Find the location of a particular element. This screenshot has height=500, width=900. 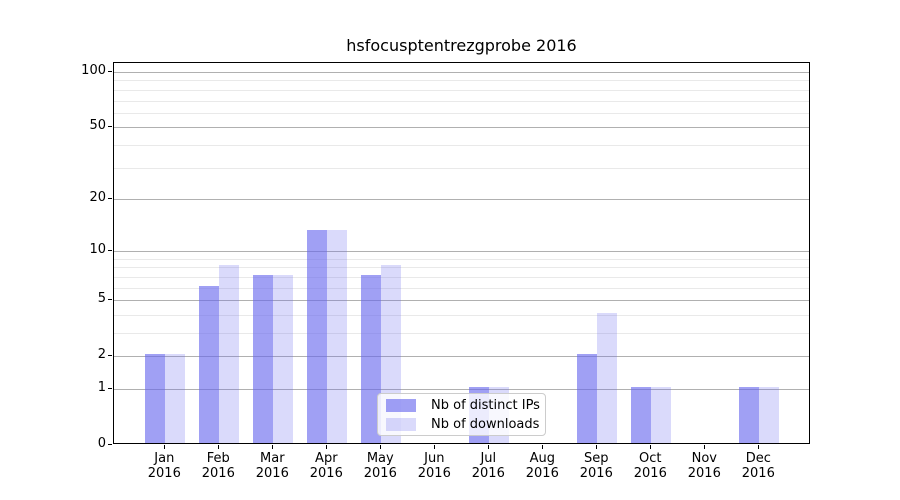

x-tick-label: Apr 2016 is located at coordinates (326, 466).